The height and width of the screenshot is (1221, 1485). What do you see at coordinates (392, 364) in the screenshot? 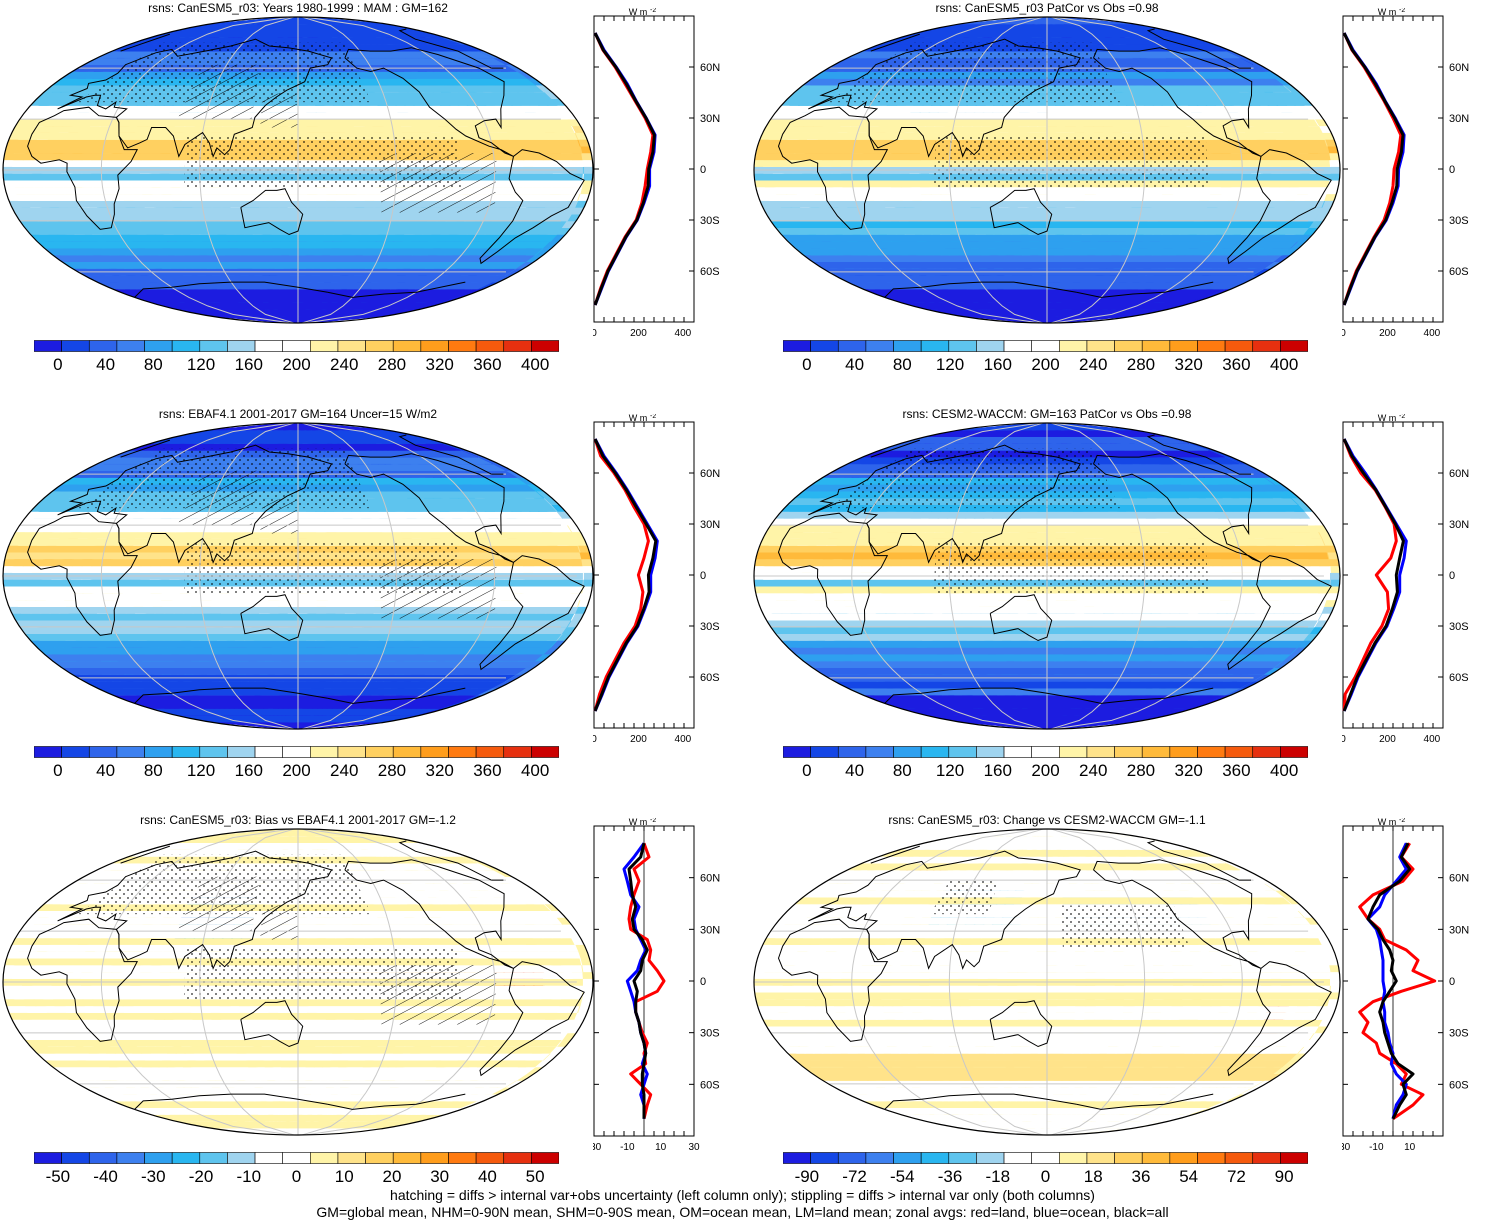
I see `colorbar-label: 280` at bounding box center [392, 364].